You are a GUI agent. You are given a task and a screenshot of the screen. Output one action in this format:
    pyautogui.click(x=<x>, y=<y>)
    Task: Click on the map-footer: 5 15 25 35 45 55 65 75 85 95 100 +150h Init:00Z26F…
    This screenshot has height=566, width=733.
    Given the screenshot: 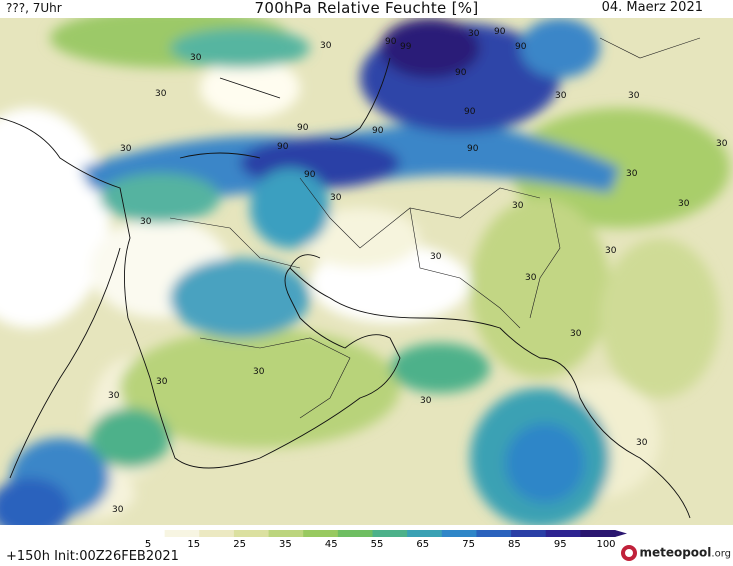 What is the action you would take?
    pyautogui.click(x=366, y=545)
    